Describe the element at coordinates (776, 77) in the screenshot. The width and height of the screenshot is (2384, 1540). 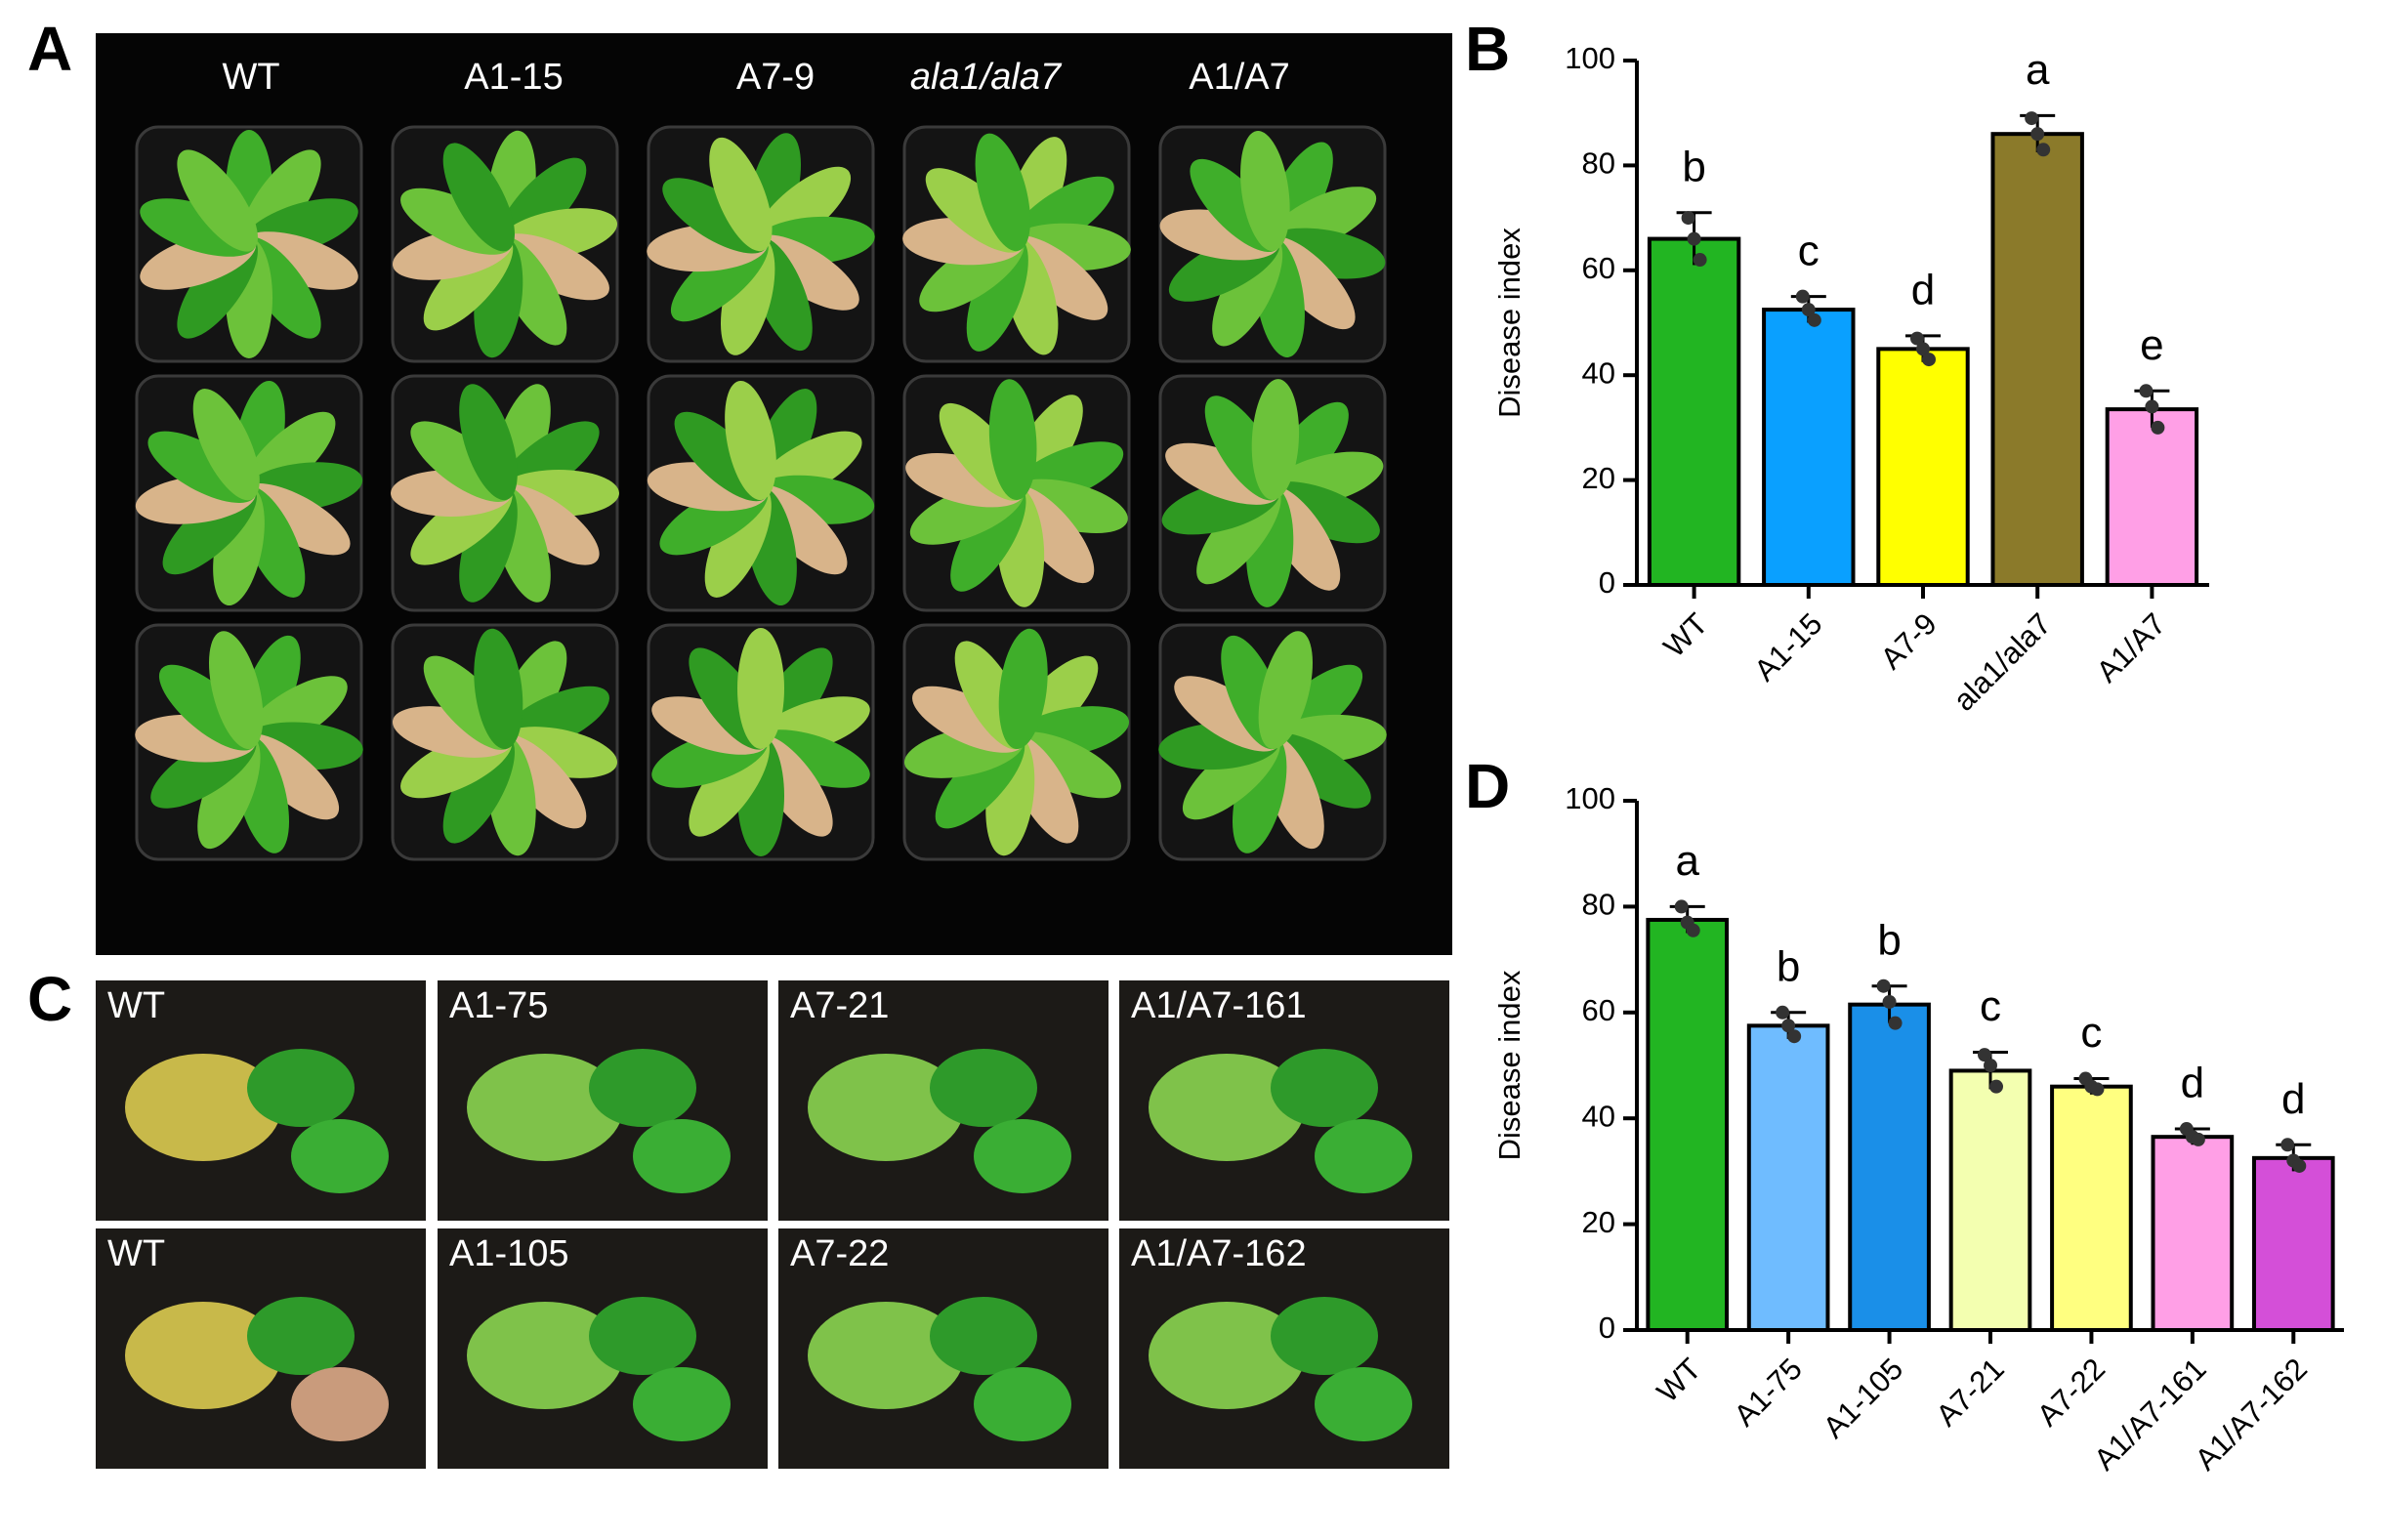
I see `genotype-label: A7-9` at that location.